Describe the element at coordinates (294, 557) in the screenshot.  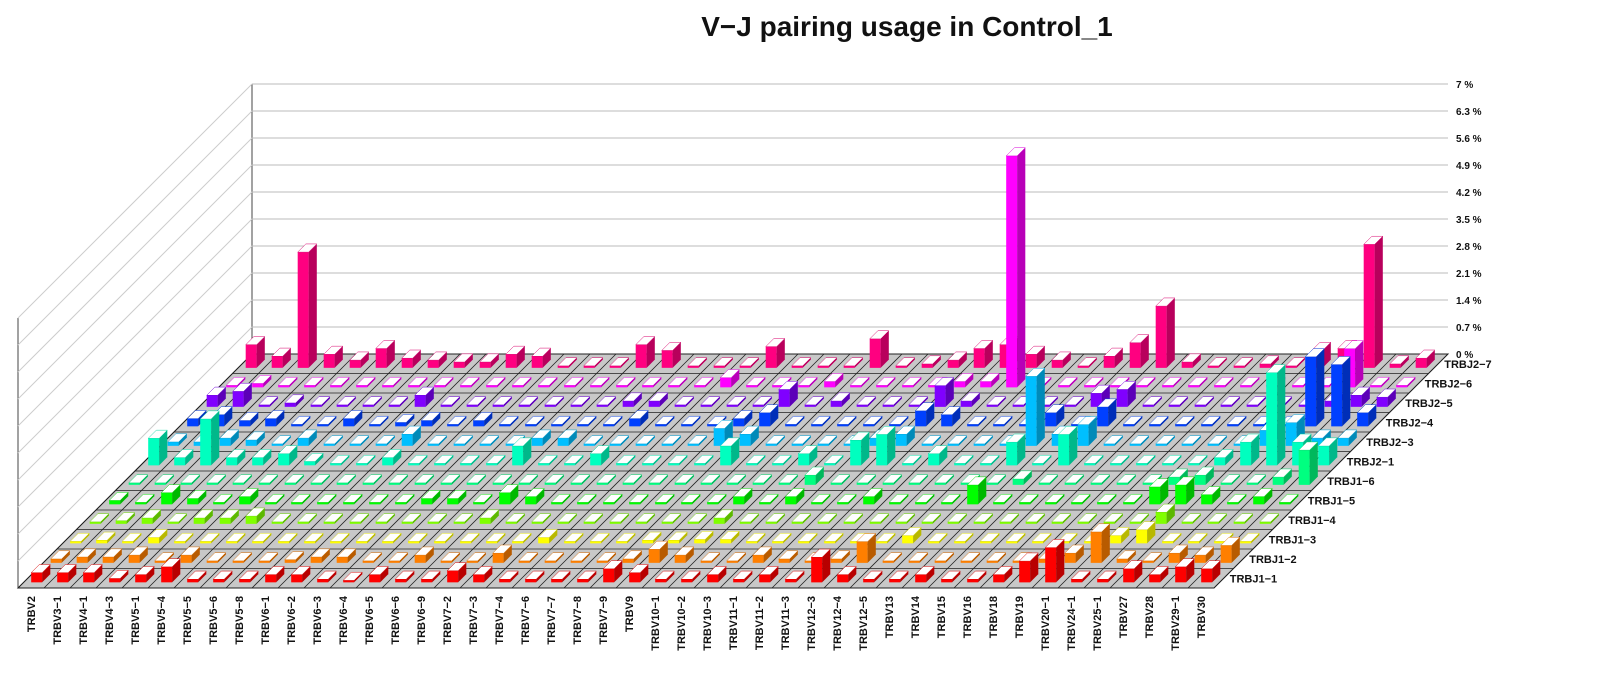
I see `bar-TRBV6−1-TRBJ1−2` at that location.